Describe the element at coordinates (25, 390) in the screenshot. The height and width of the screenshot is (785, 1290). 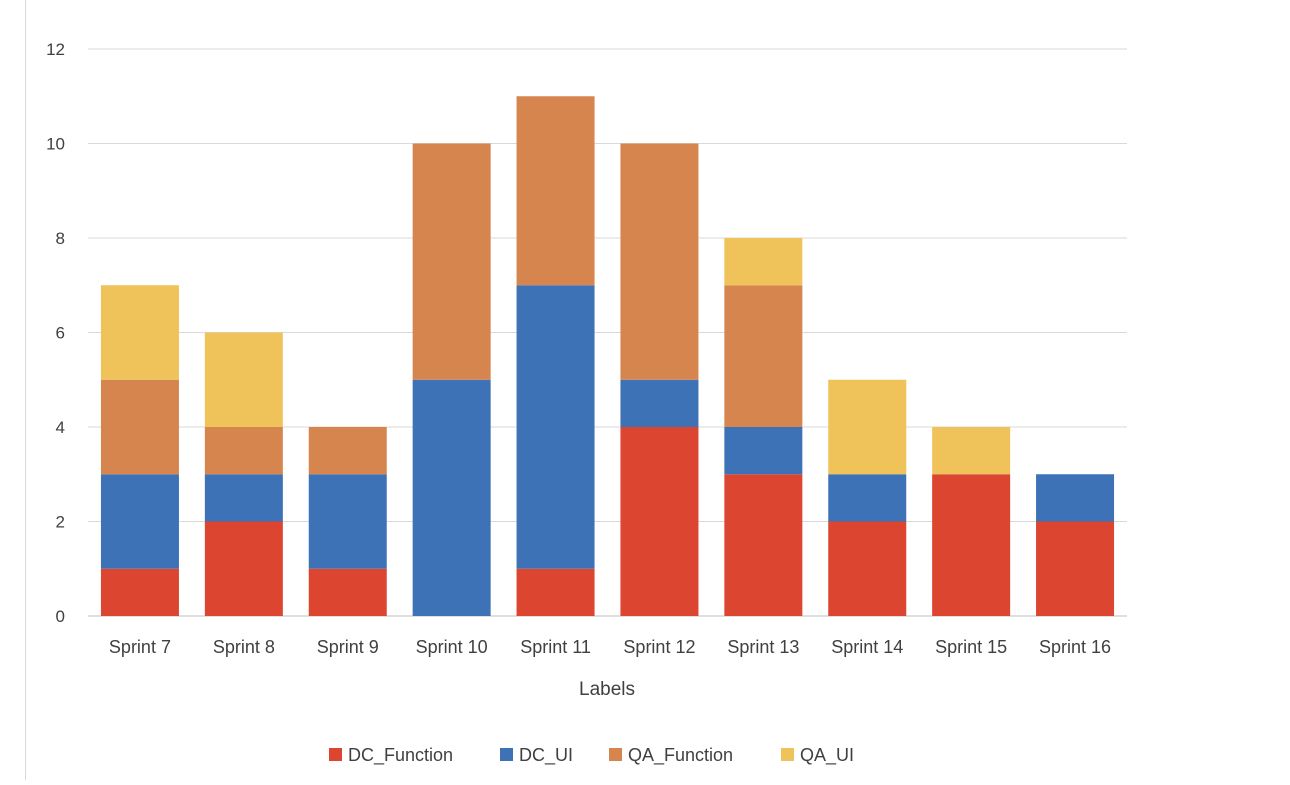
I see `left-border` at that location.